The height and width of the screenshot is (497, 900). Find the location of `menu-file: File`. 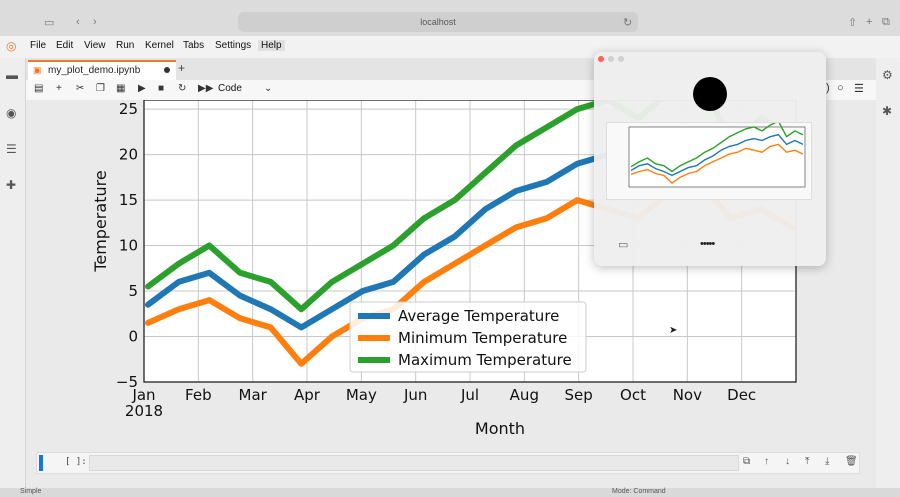

menu-file: File is located at coordinates (38, 45).